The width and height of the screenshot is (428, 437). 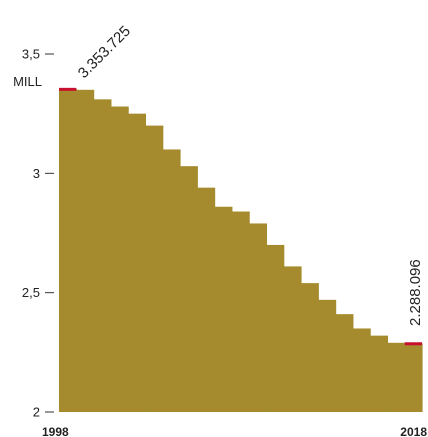 What do you see at coordinates (413, 377) in the screenshot?
I see `bar-2018` at bounding box center [413, 377].